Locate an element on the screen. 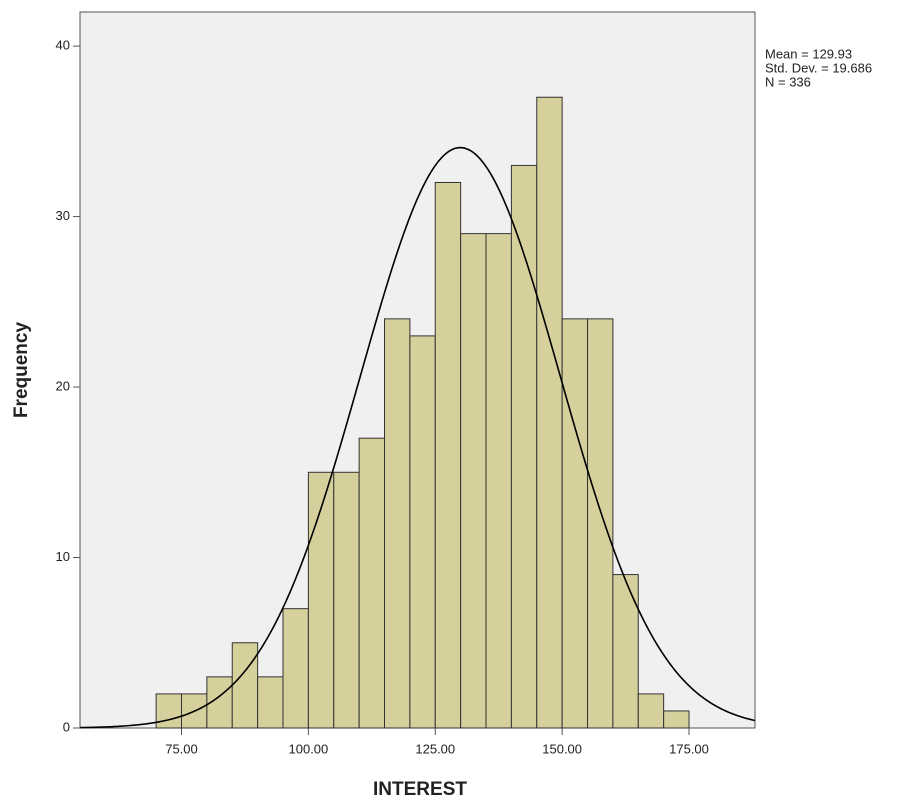 This screenshot has width=916, height=805. stat-label: Mean = 129.93 is located at coordinates (808, 53).